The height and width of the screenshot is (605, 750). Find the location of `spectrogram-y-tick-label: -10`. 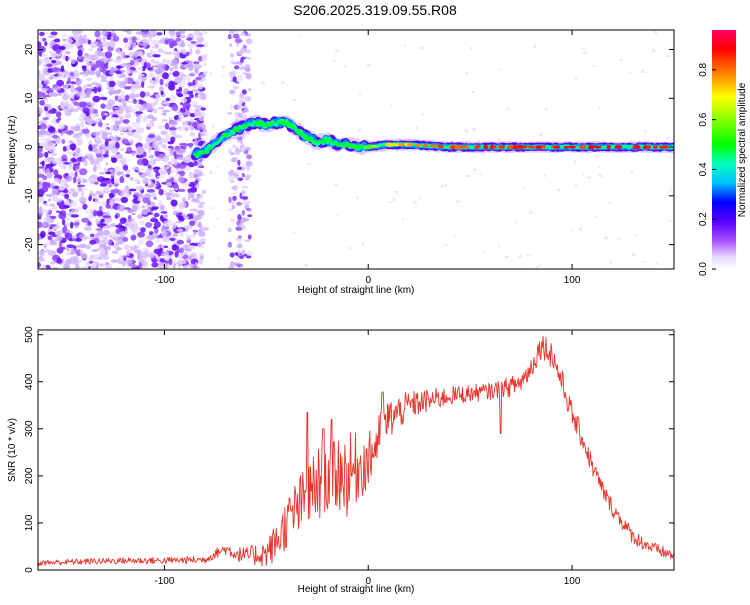

spectrogram-y-tick-label: -10 is located at coordinates (29, 195).